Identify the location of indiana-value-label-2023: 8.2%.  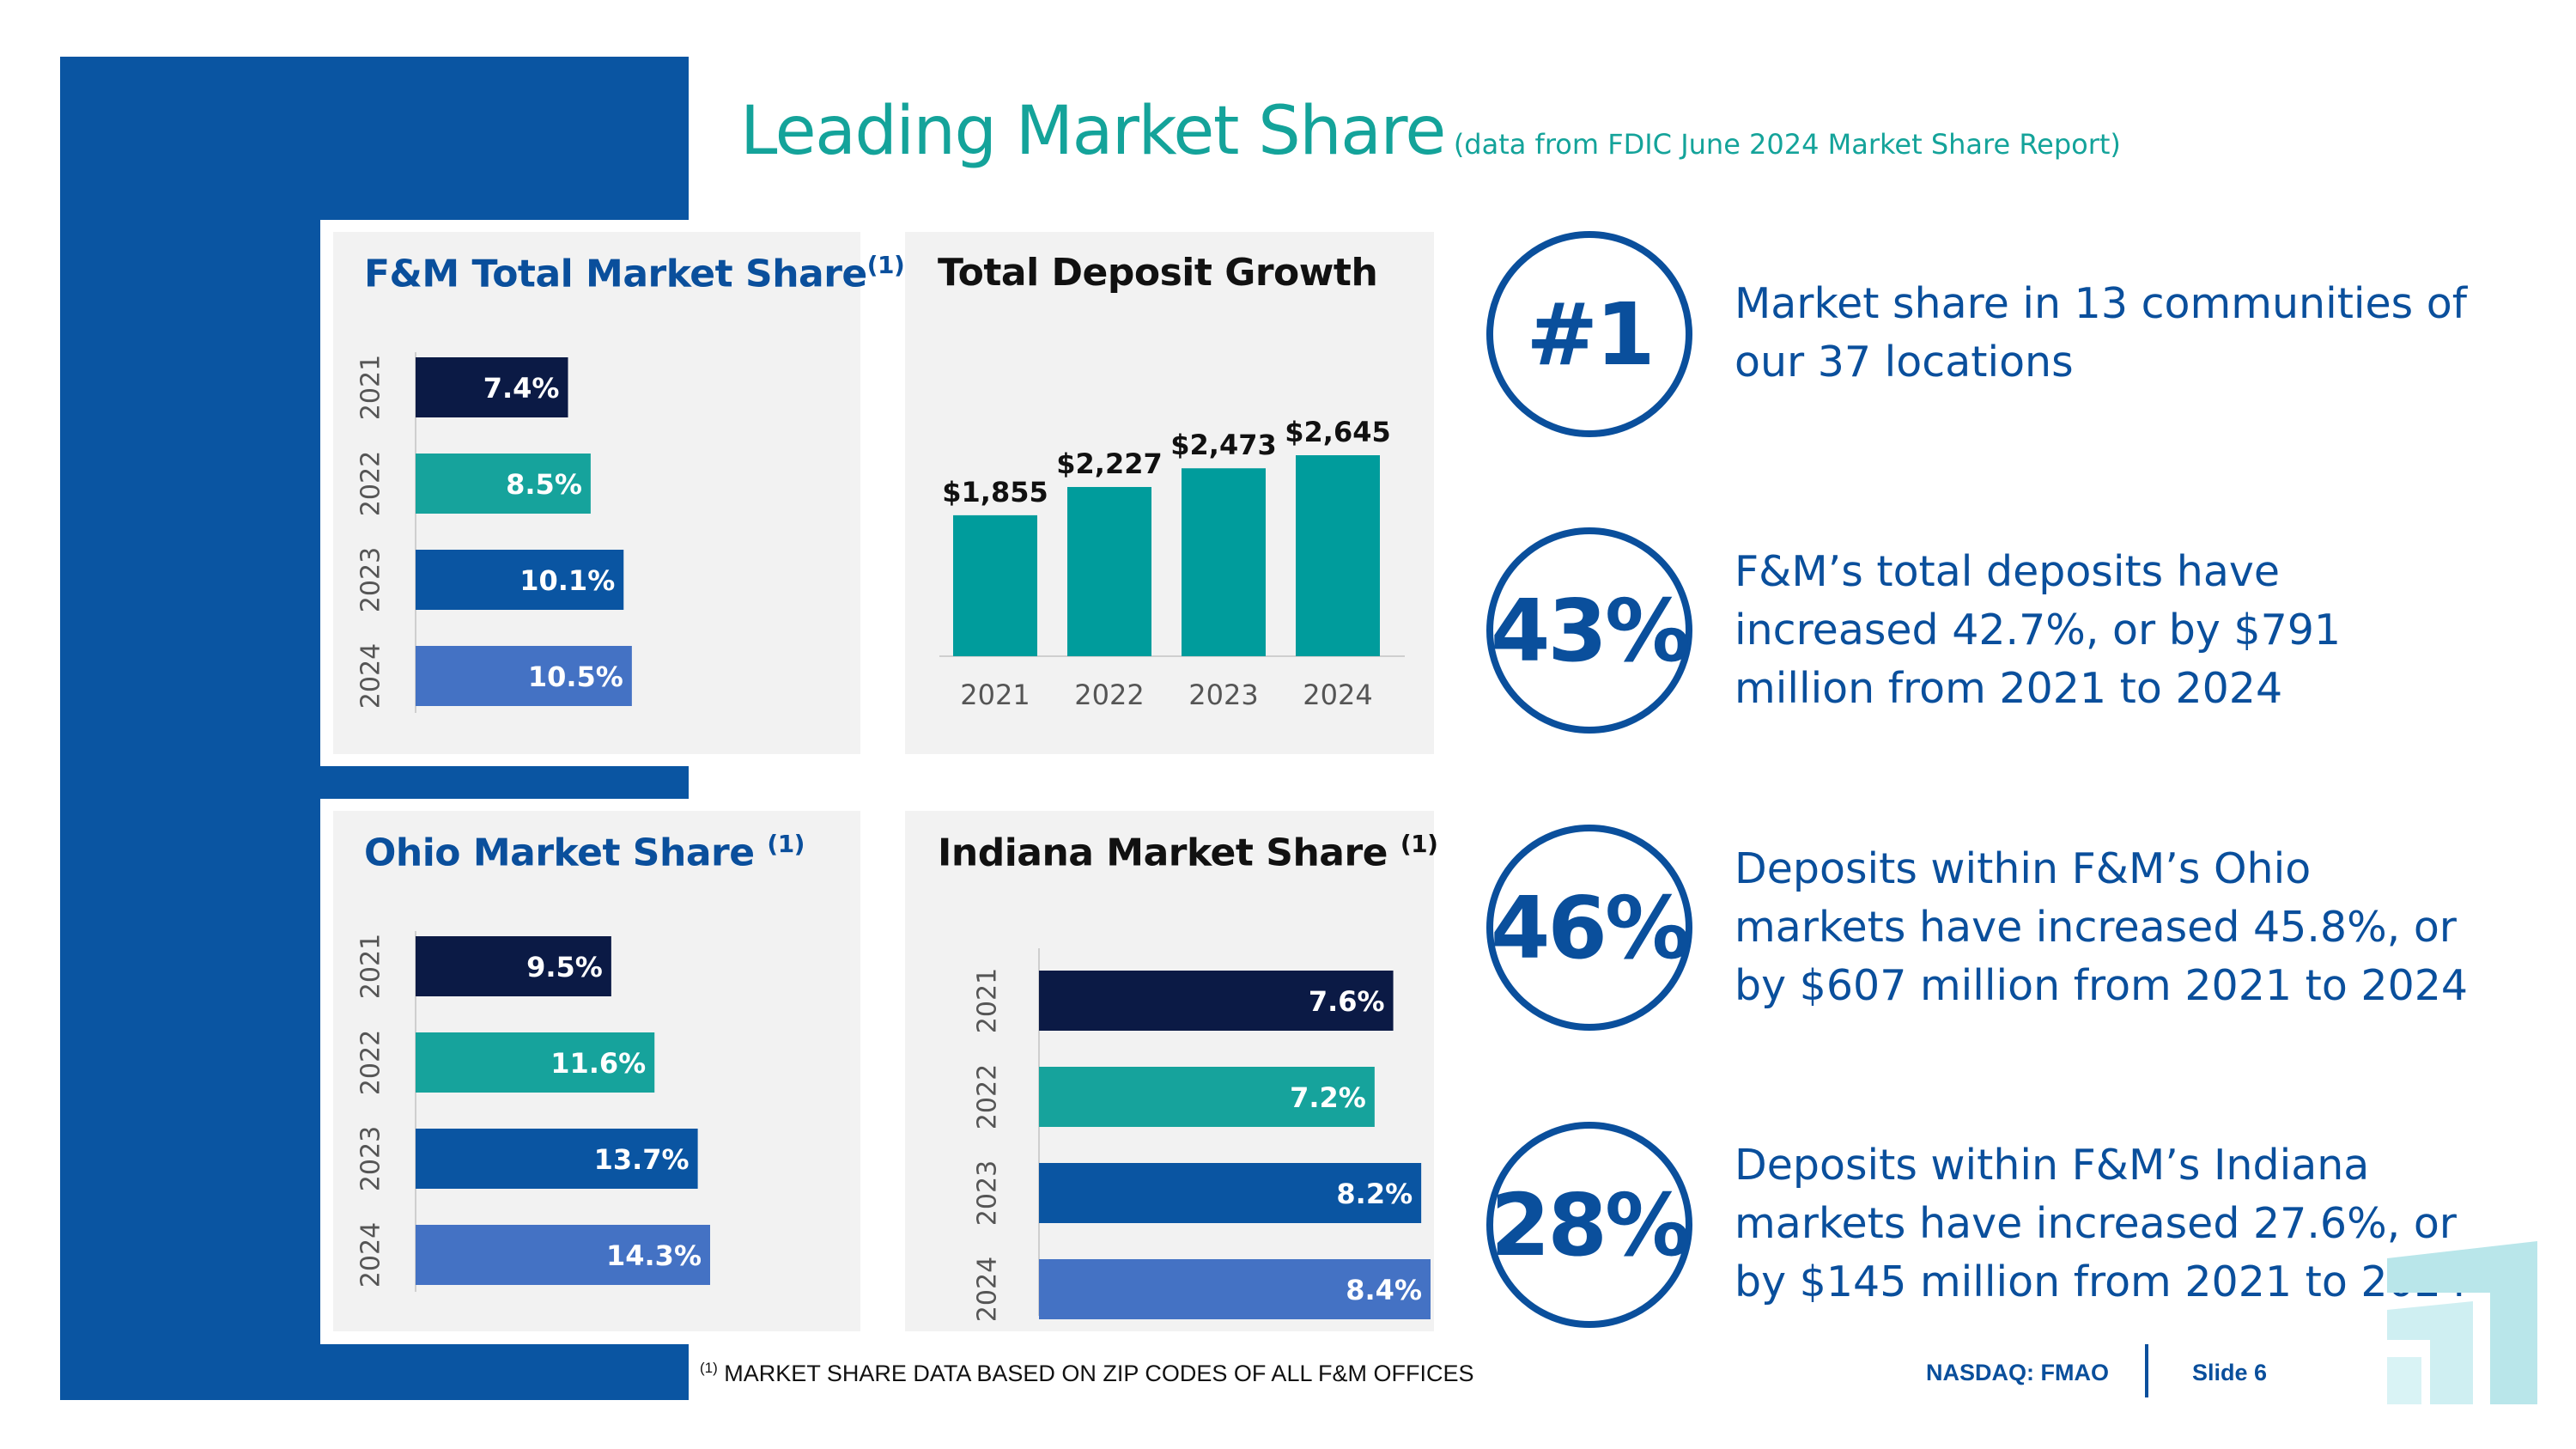
(1374, 1194).